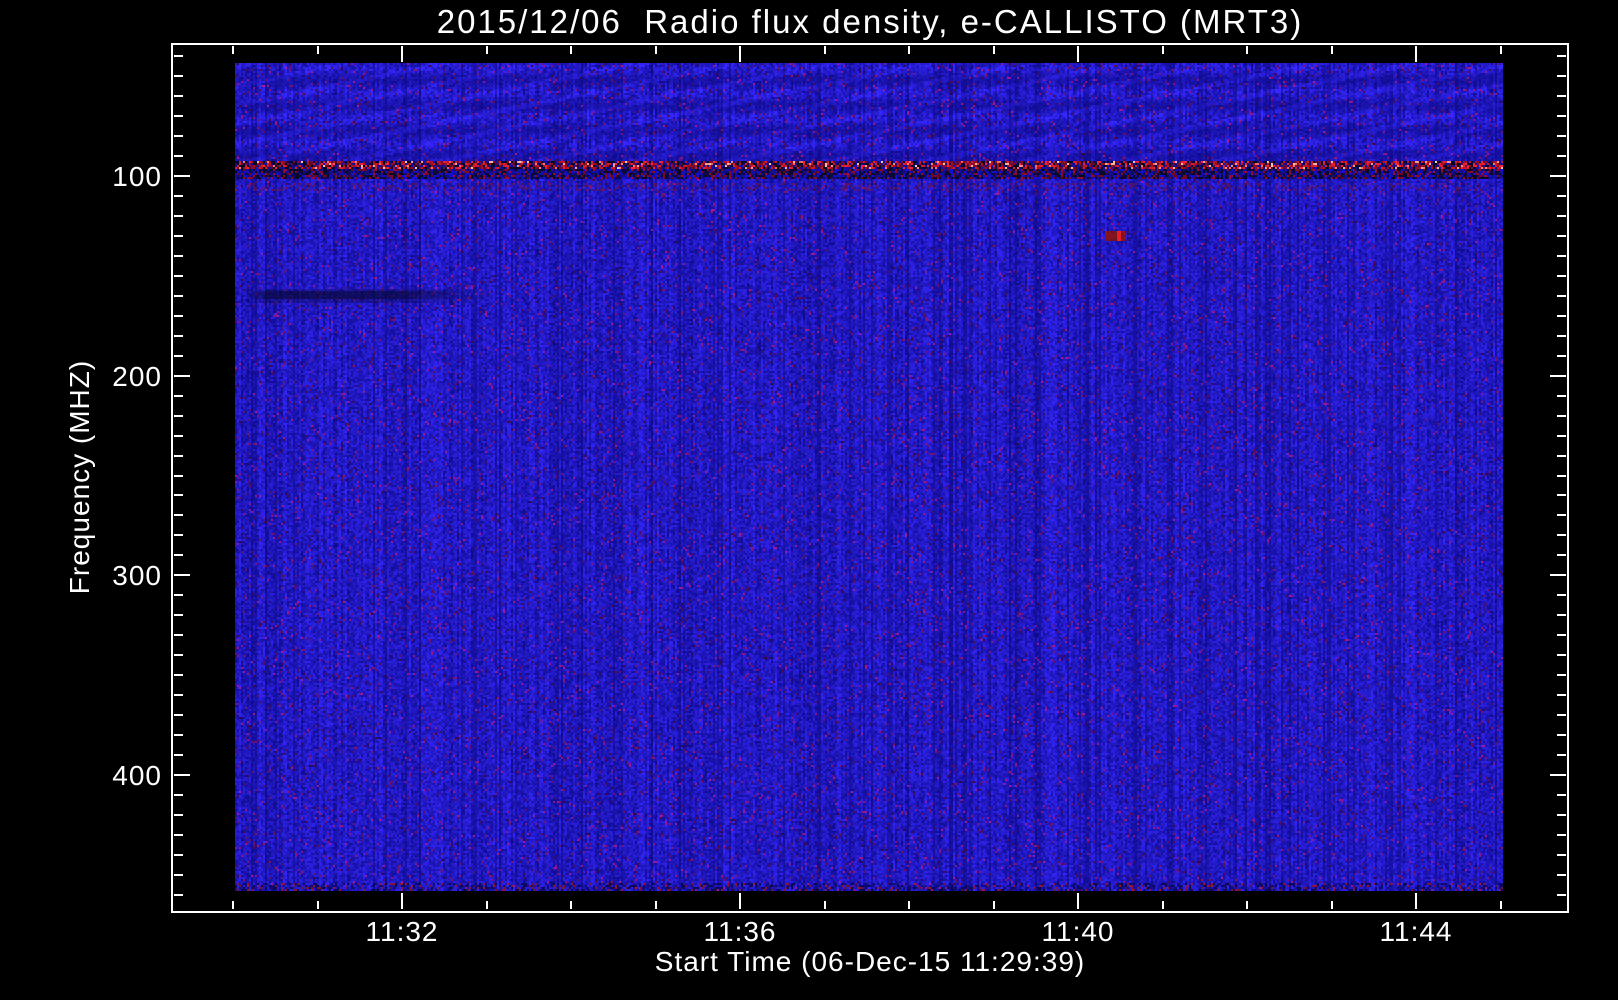 Image resolution: width=1618 pixels, height=1000 pixels. I want to click on x-tick-label: 11:40, so click(1078, 931).